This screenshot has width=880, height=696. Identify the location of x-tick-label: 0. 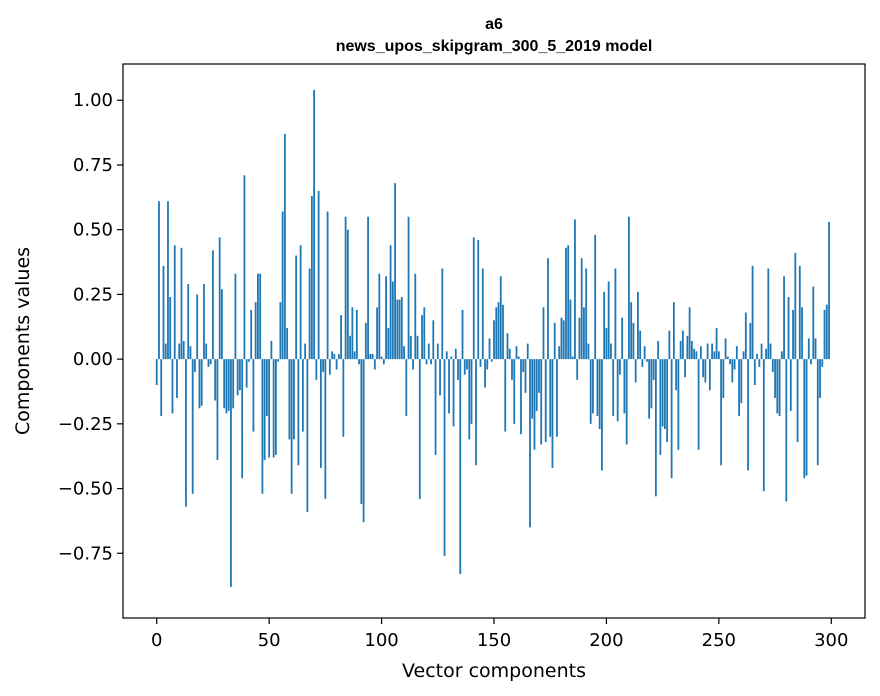
(156, 640).